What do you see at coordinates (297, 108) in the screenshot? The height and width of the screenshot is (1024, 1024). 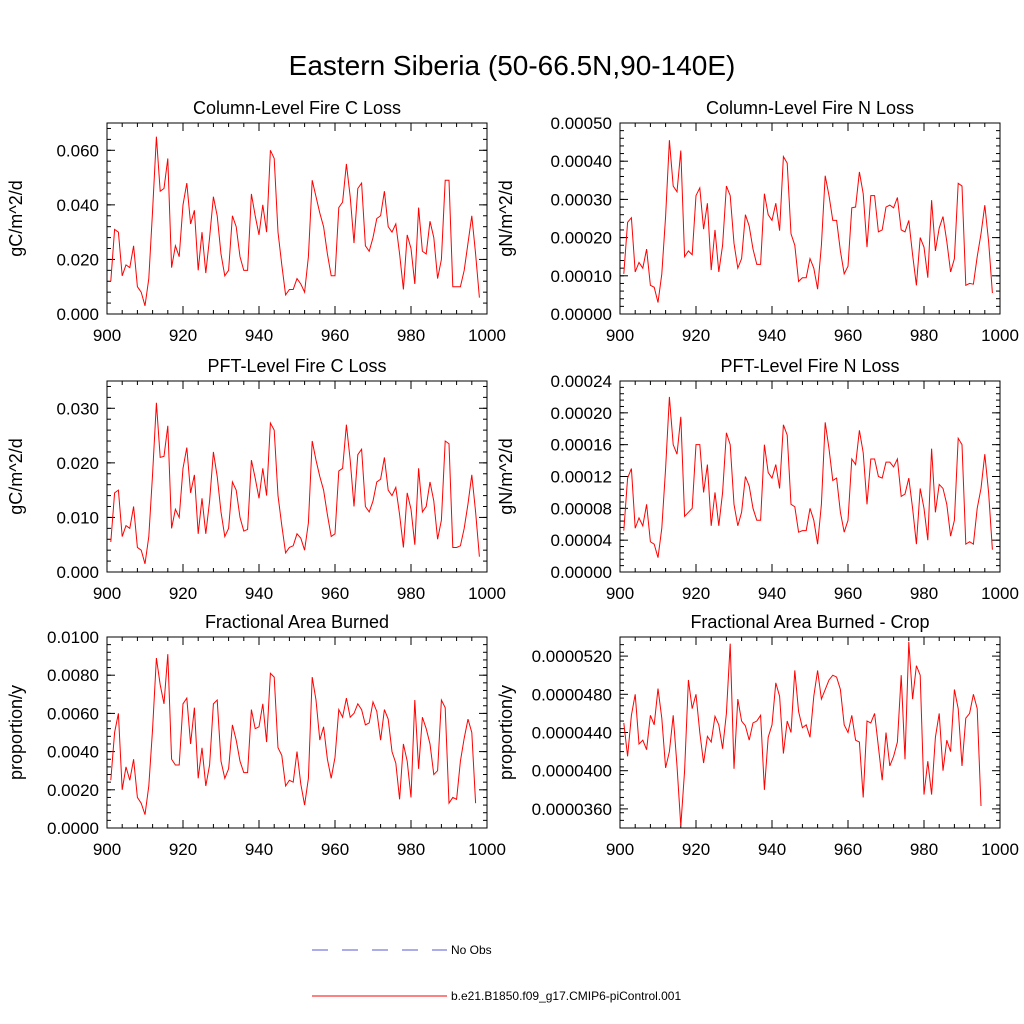 I see `panel-title: Column-Level Fire C Loss` at bounding box center [297, 108].